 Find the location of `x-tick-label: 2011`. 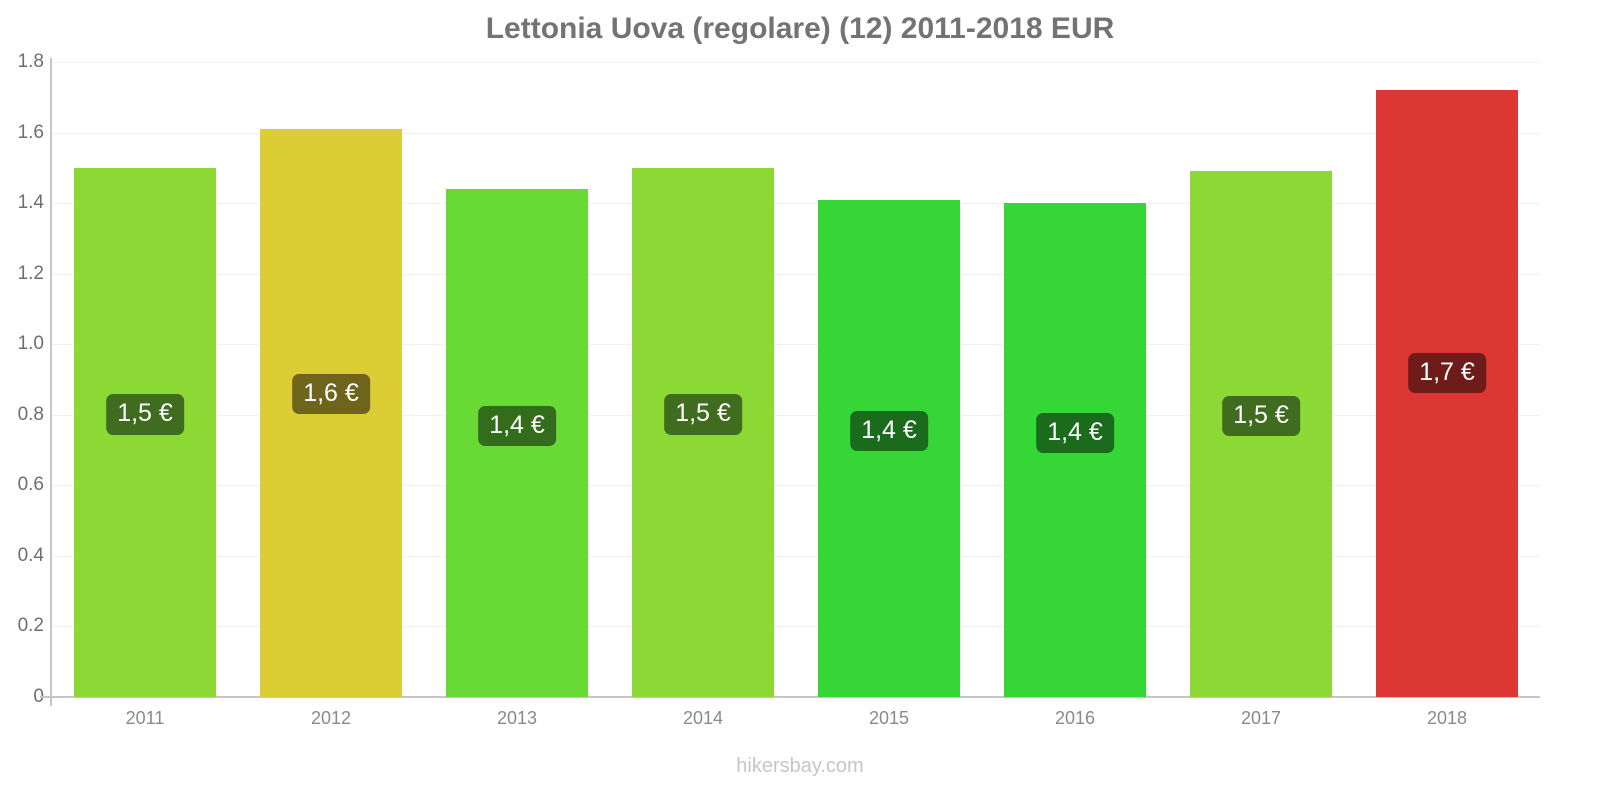

x-tick-label: 2011 is located at coordinates (145, 718).